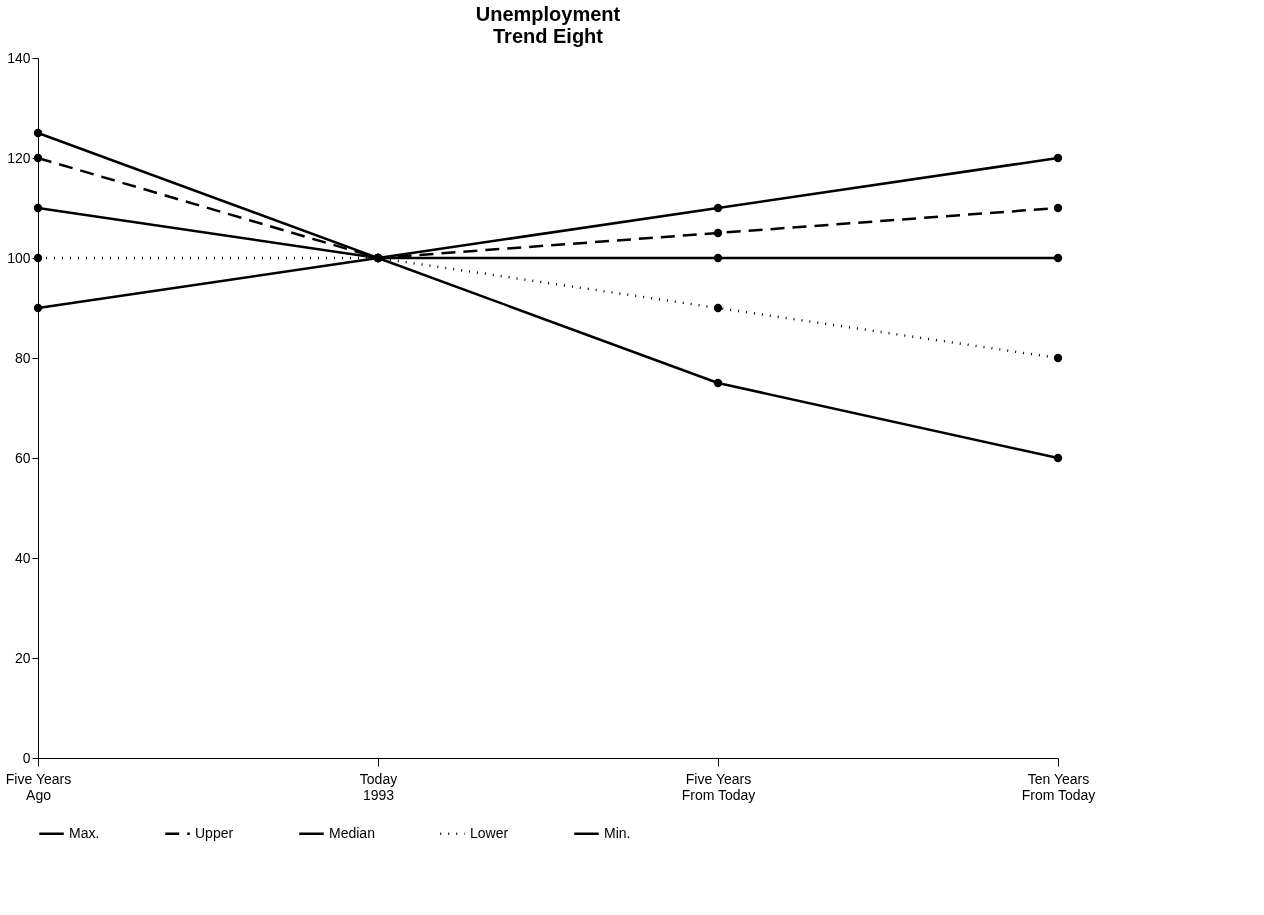 The height and width of the screenshot is (915, 1264). What do you see at coordinates (22, 357) in the screenshot?
I see `y-tick-label: 80` at bounding box center [22, 357].